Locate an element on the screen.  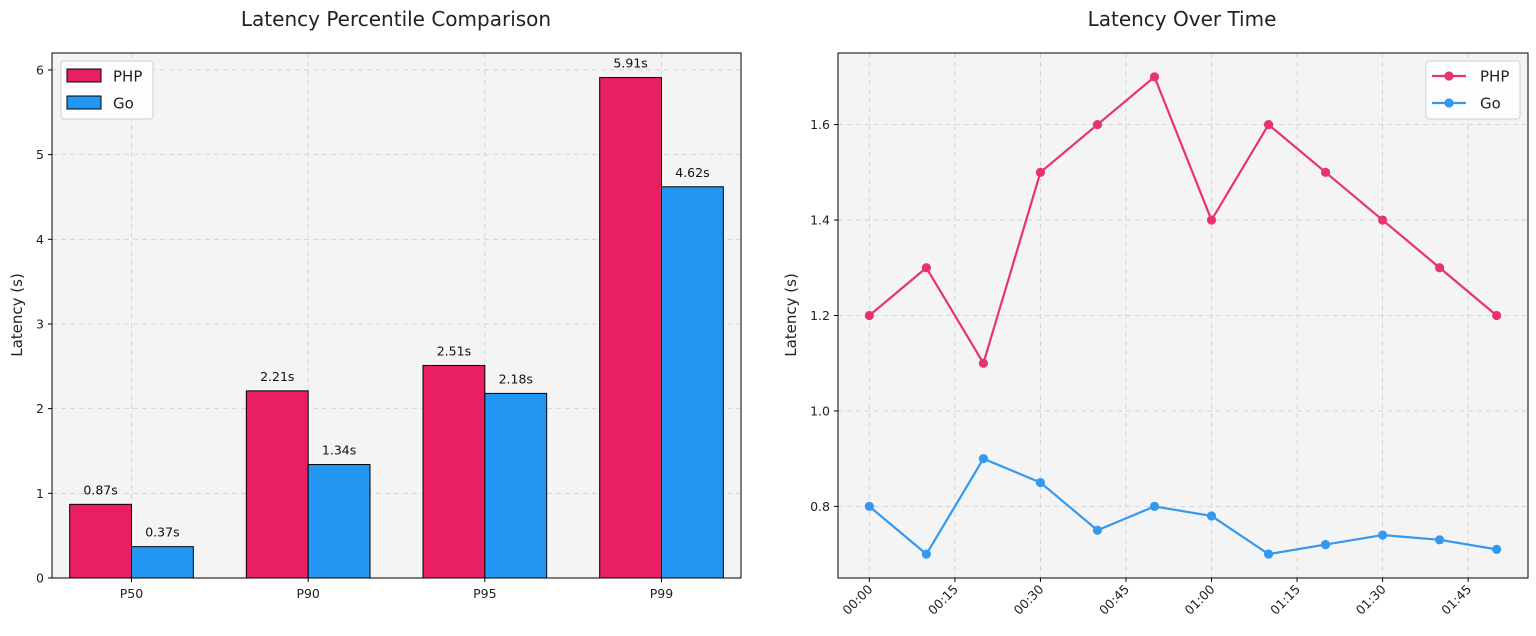
bar-go-p99 is located at coordinates (692, 382).